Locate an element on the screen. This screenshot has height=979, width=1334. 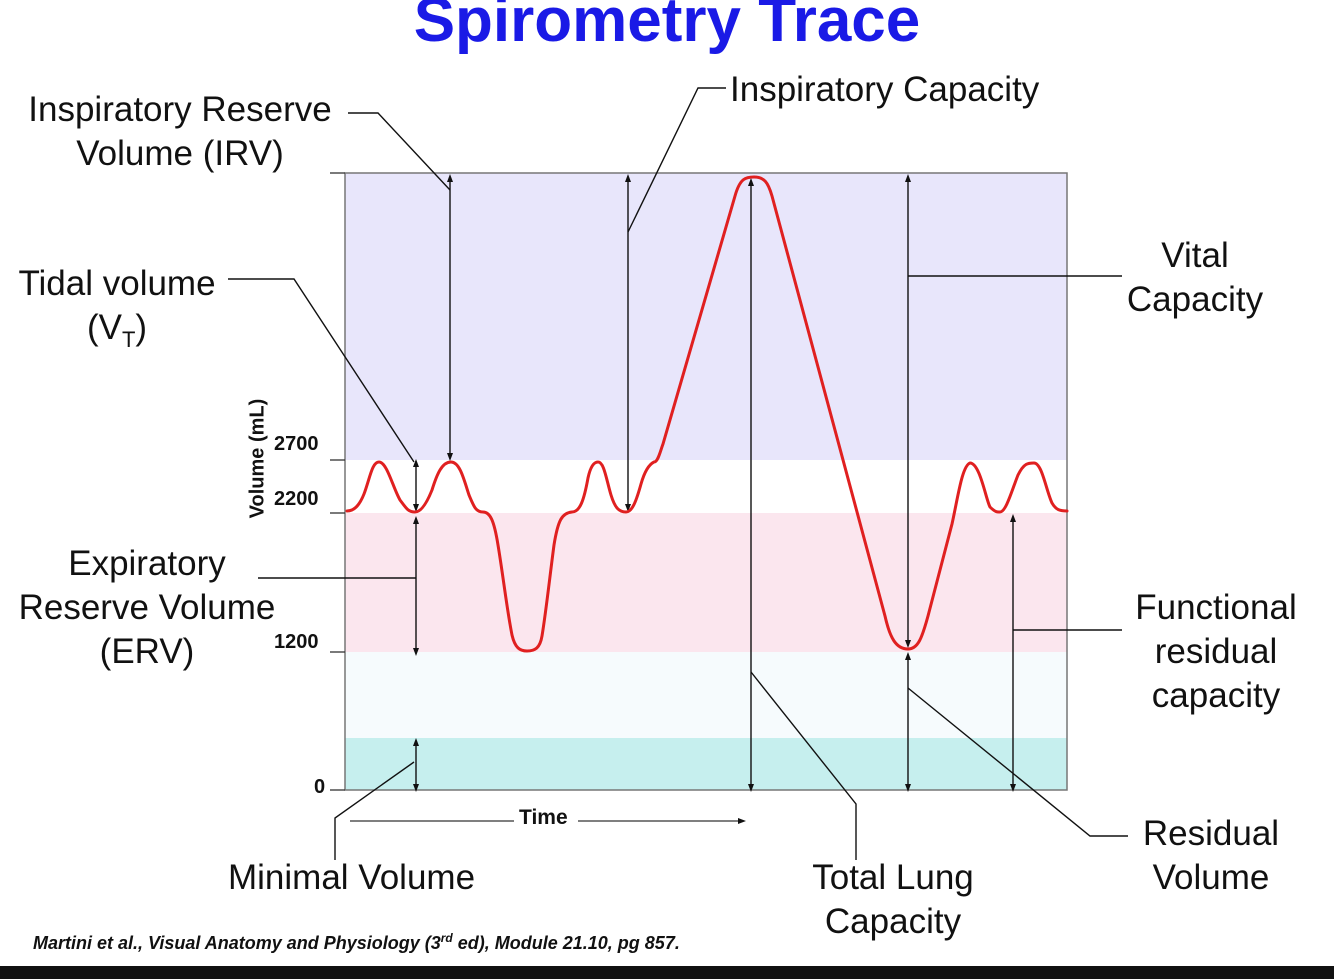
label-tidal-line2: (VT) is located at coordinates (117, 334).